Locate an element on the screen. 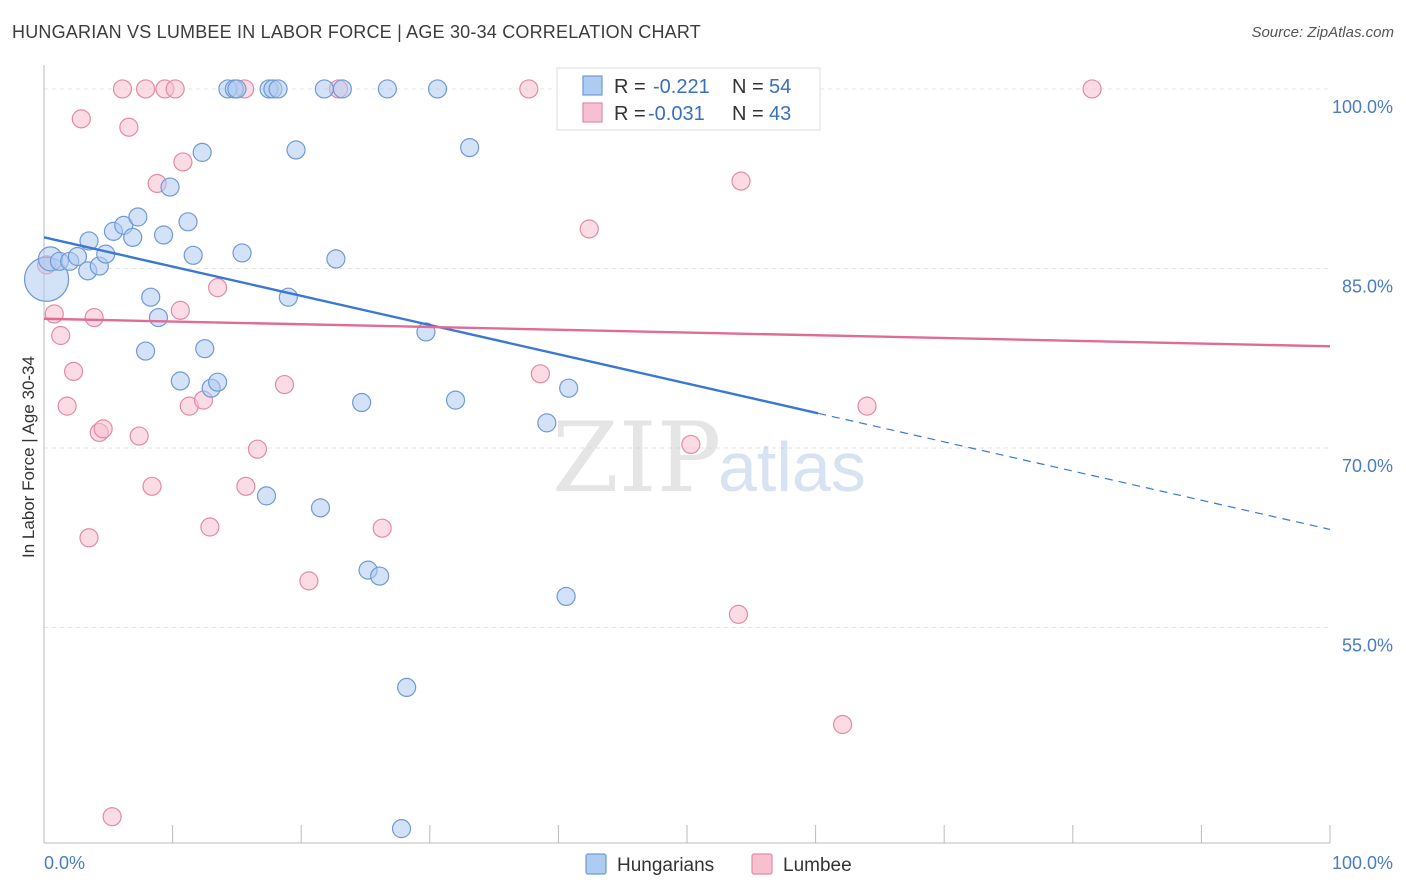  bottom-legend: Hungarians Lumbee is located at coordinates (718, 864).